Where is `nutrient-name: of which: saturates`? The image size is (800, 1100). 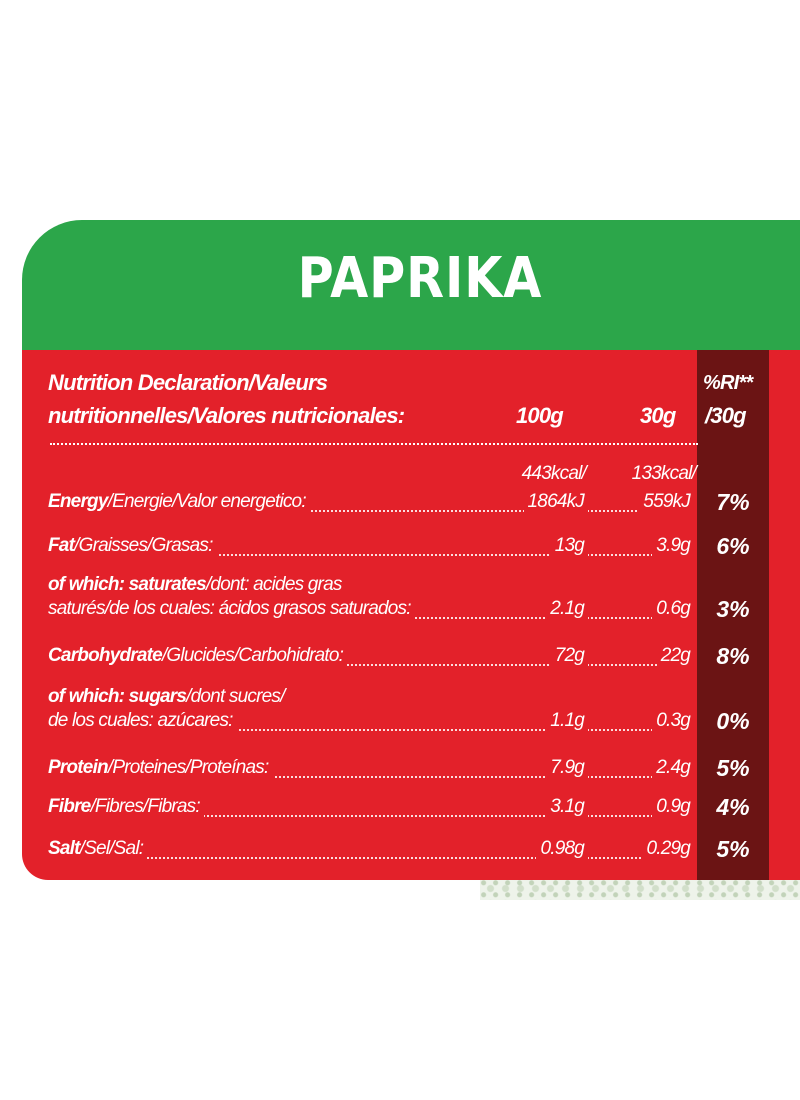 nutrient-name: of which: saturates is located at coordinates (127, 584).